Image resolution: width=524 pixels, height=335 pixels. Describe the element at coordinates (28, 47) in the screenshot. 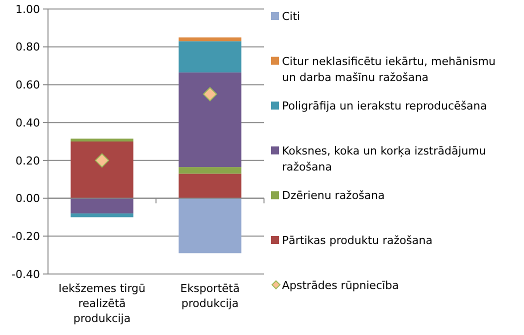

I see `y-tick-label: 0.80` at that location.